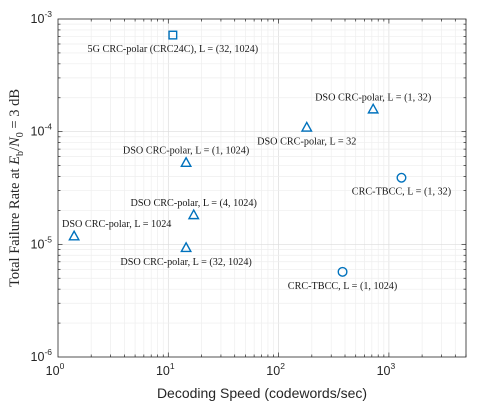 This screenshot has width=483, height=409. I want to click on x-tick-label: 10⁰, so click(55, 369).